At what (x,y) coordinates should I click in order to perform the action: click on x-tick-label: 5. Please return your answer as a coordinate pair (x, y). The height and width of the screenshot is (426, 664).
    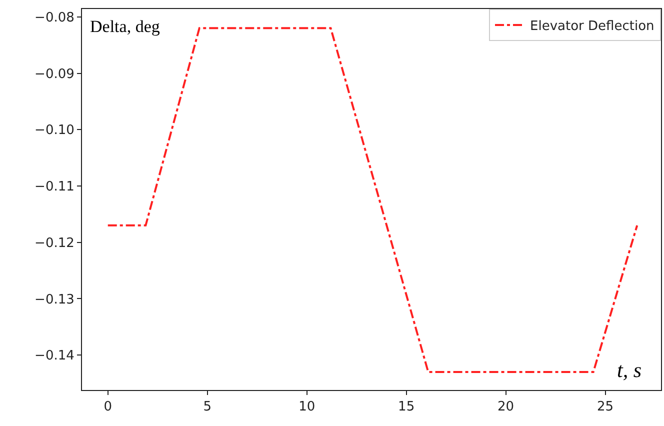
    Looking at the image, I should click on (207, 407).